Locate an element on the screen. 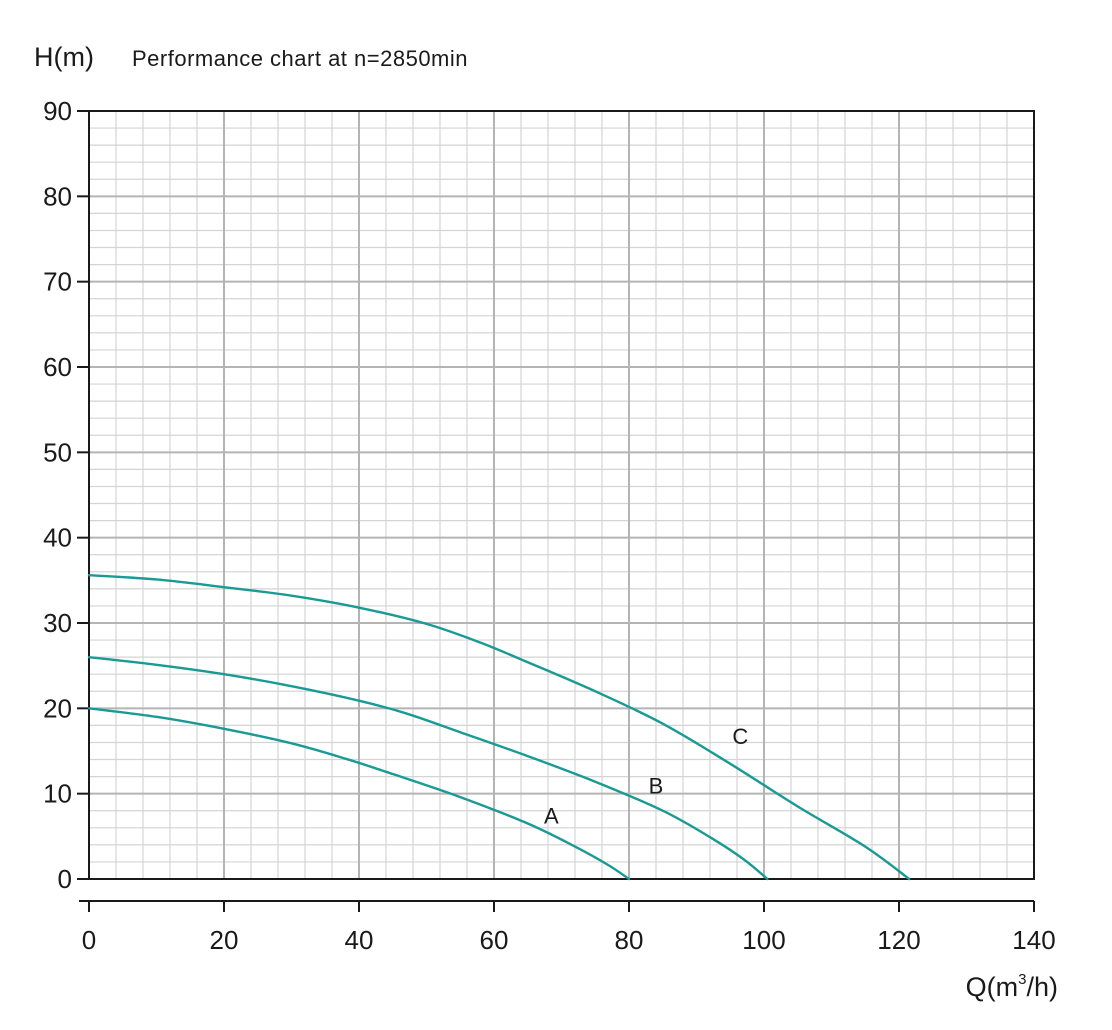  y-tick-label: 50 is located at coordinates (57, 452).